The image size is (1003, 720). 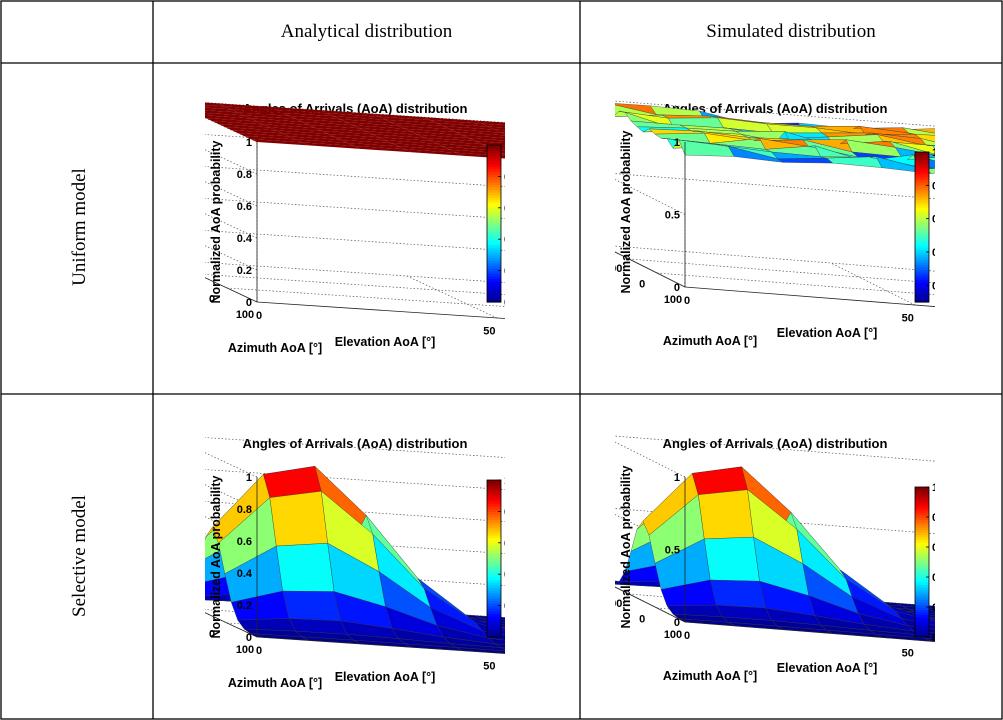 What do you see at coordinates (642, 285) in the screenshot?
I see `azimuth-tick-label: 0` at bounding box center [642, 285].